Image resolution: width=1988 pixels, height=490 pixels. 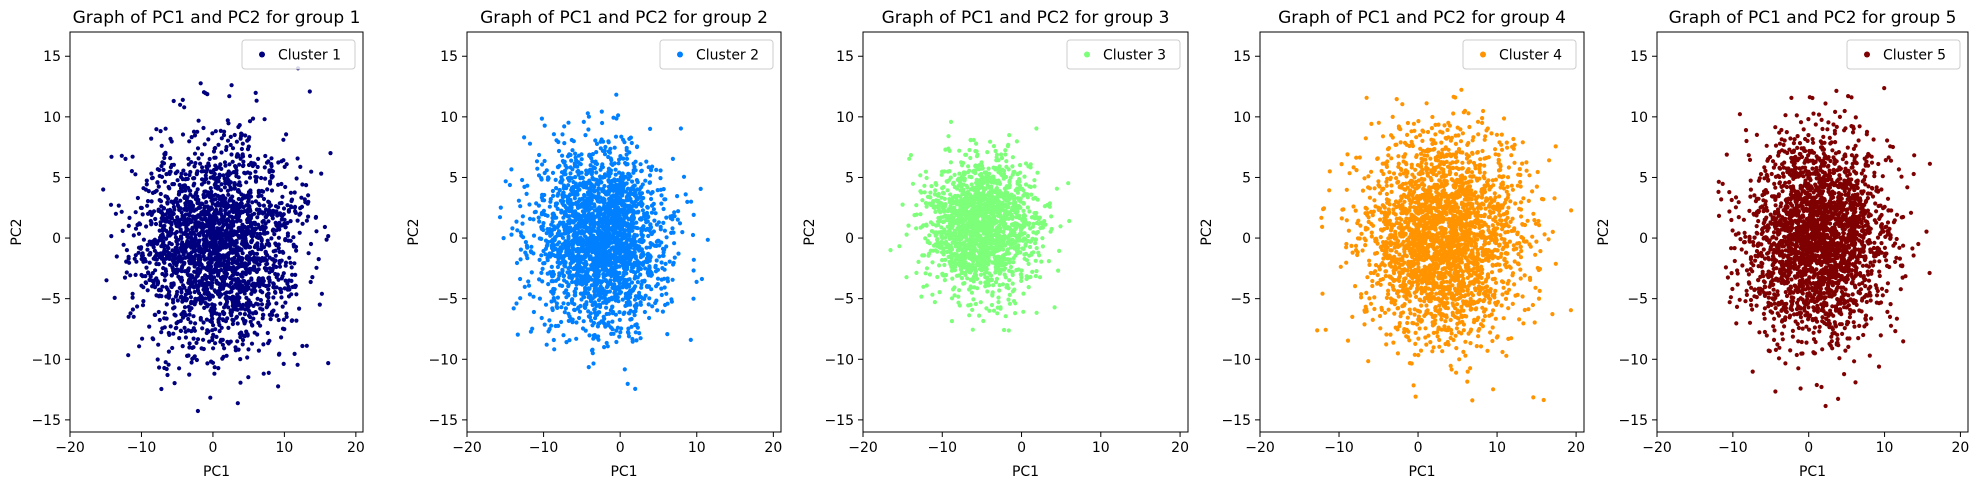 What do you see at coordinates (216, 472) in the screenshot?
I see `x-axis-label: PC1` at bounding box center [216, 472].